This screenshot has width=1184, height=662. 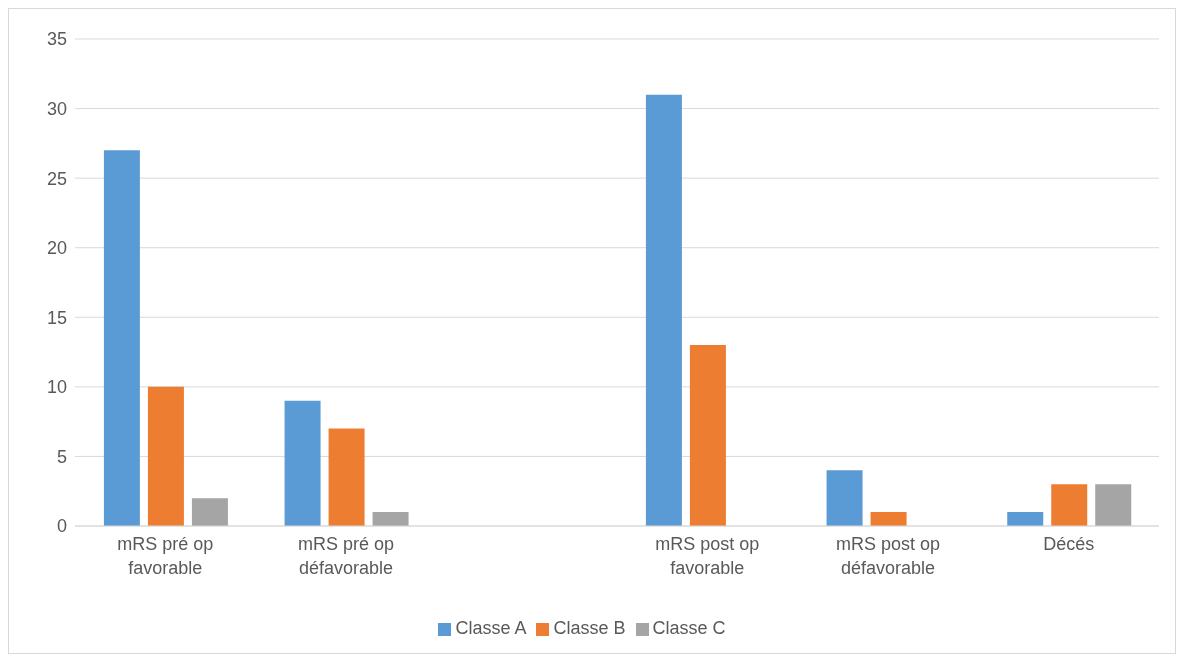 I want to click on x-tick-label: Décés, so click(x=1069, y=544).